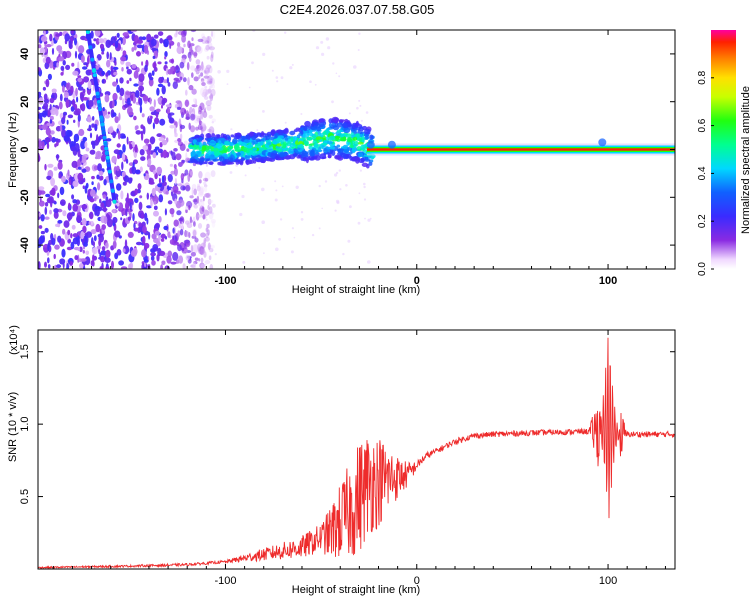 This screenshot has height=600, width=750. What do you see at coordinates (723, 149) in the screenshot?
I see `colorbar-gradient` at bounding box center [723, 149].